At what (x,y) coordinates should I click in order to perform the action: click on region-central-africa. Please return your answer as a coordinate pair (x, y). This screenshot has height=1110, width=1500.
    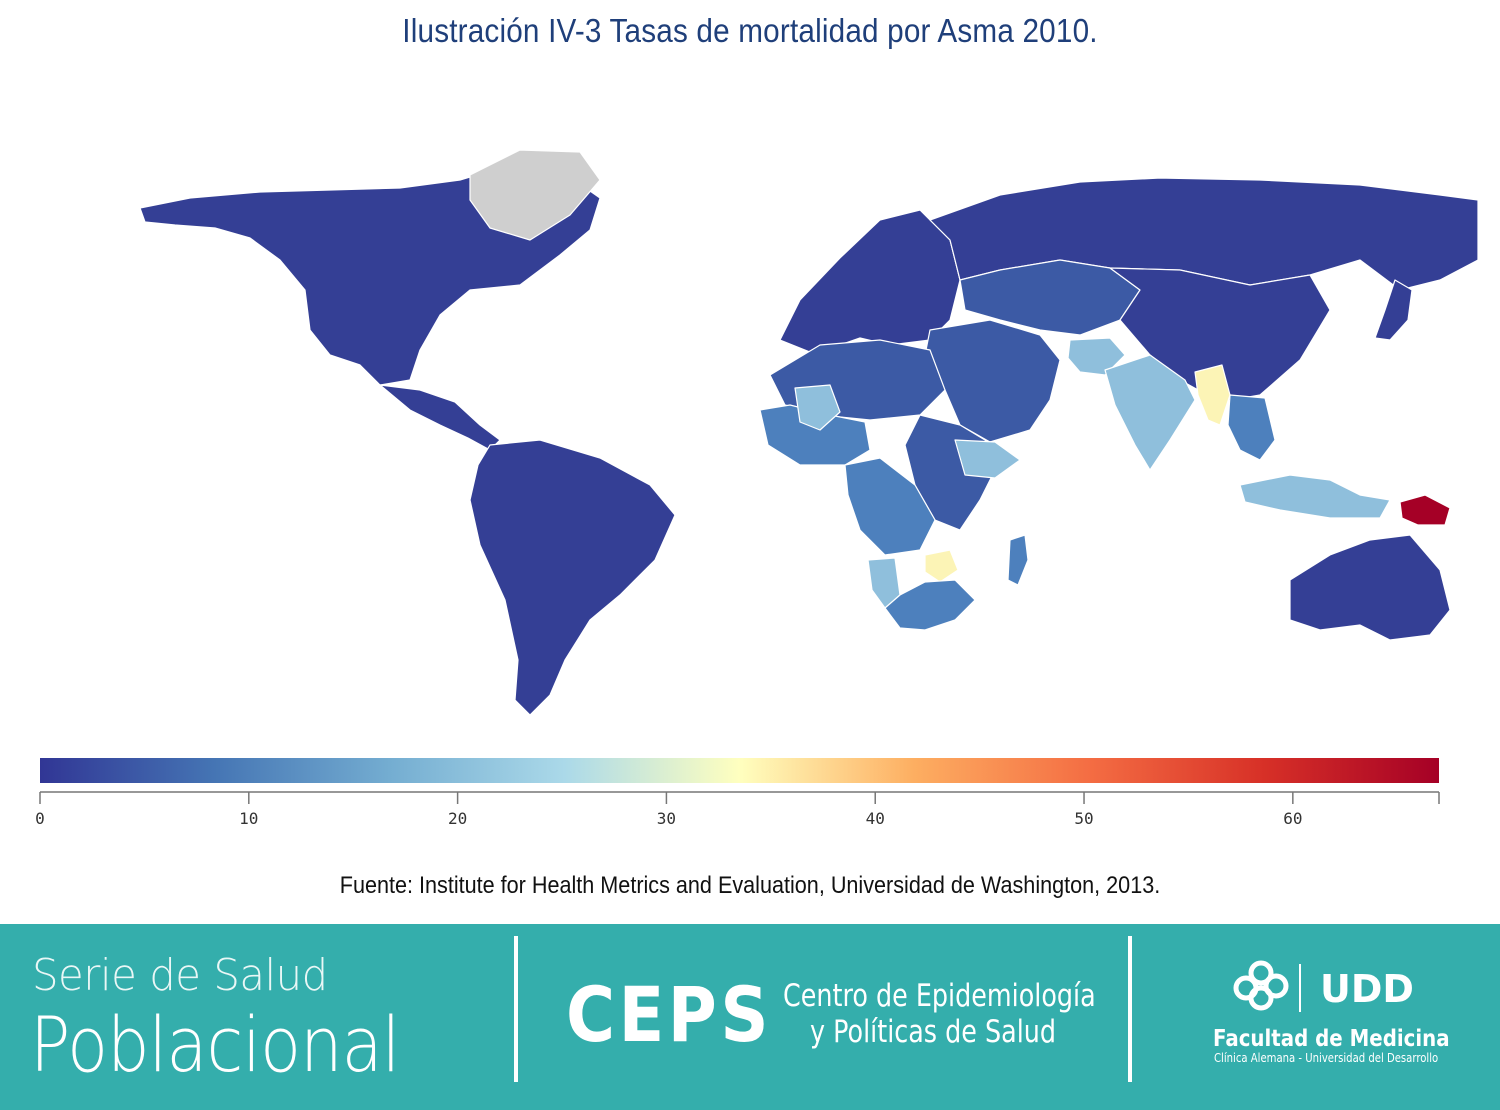
    Looking at the image, I should click on (890, 506).